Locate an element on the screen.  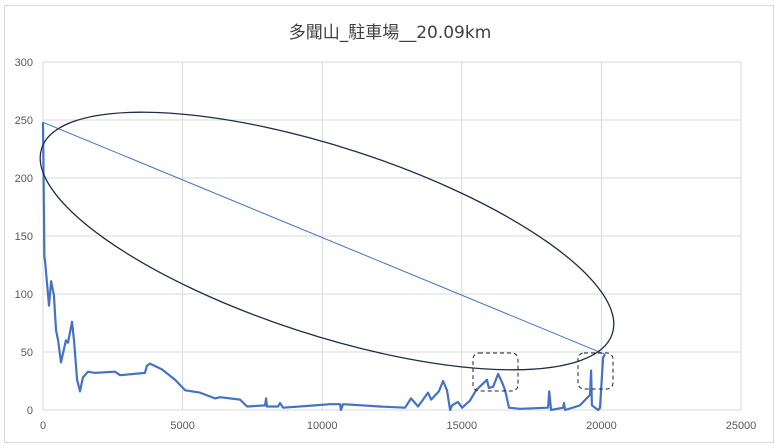
x-tick-label: 15000 is located at coordinates (462, 426).